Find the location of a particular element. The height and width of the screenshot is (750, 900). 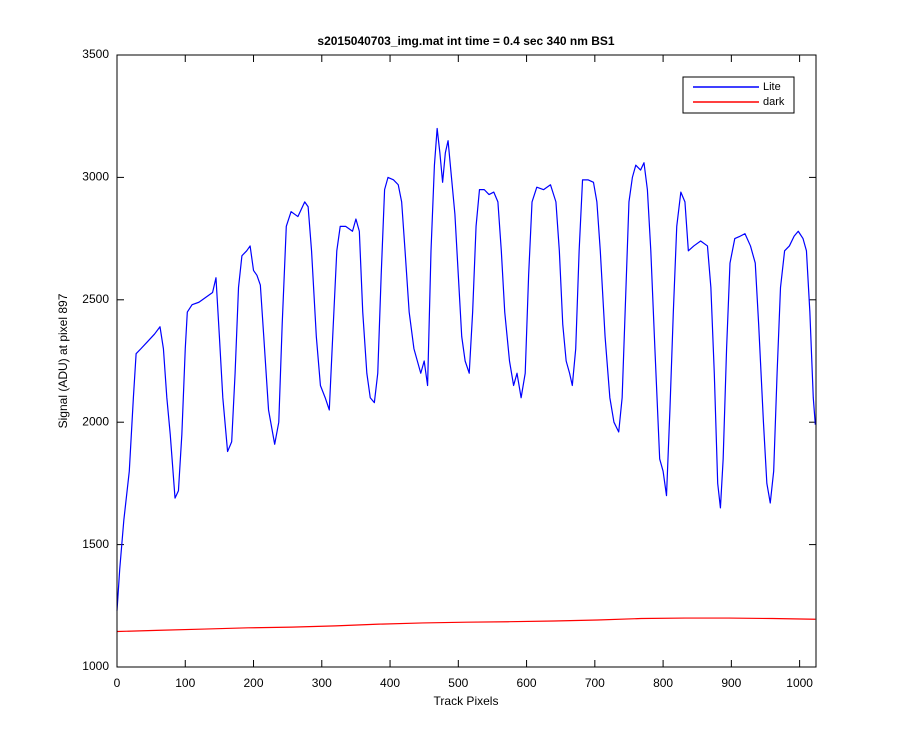

x-tick-label: 100 is located at coordinates (185, 683).